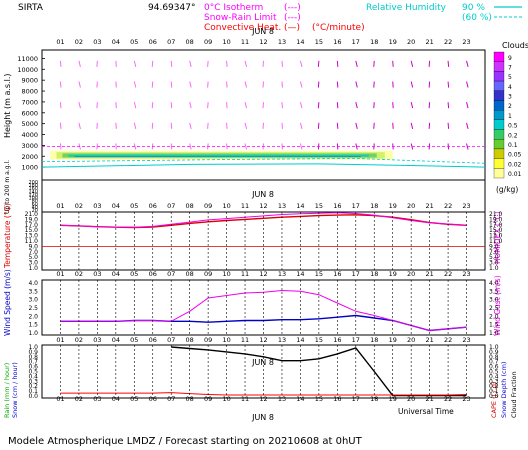 This screenshot has width=528, height=450. Describe the element at coordinates (29, 92) in the screenshot. I see `height-tick-label: 8000` at that location.